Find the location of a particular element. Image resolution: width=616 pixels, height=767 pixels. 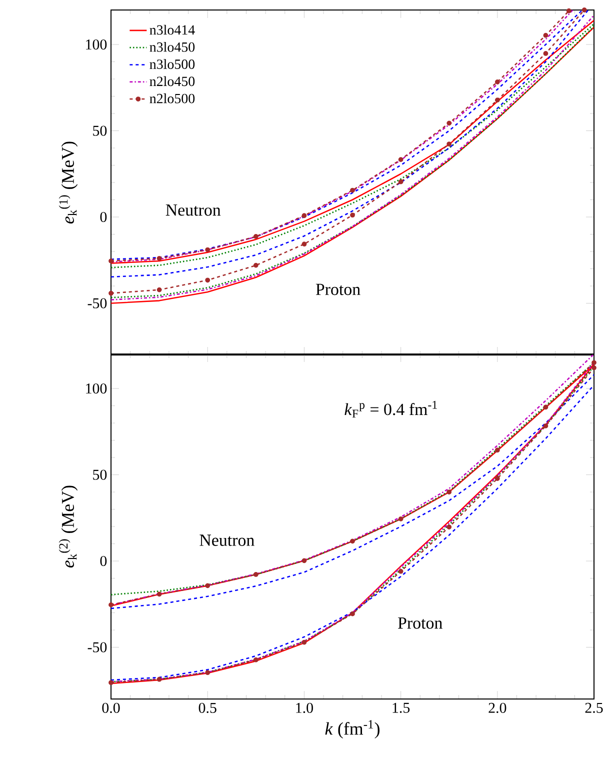

x-tick-label: 2.0 is located at coordinates (497, 707).